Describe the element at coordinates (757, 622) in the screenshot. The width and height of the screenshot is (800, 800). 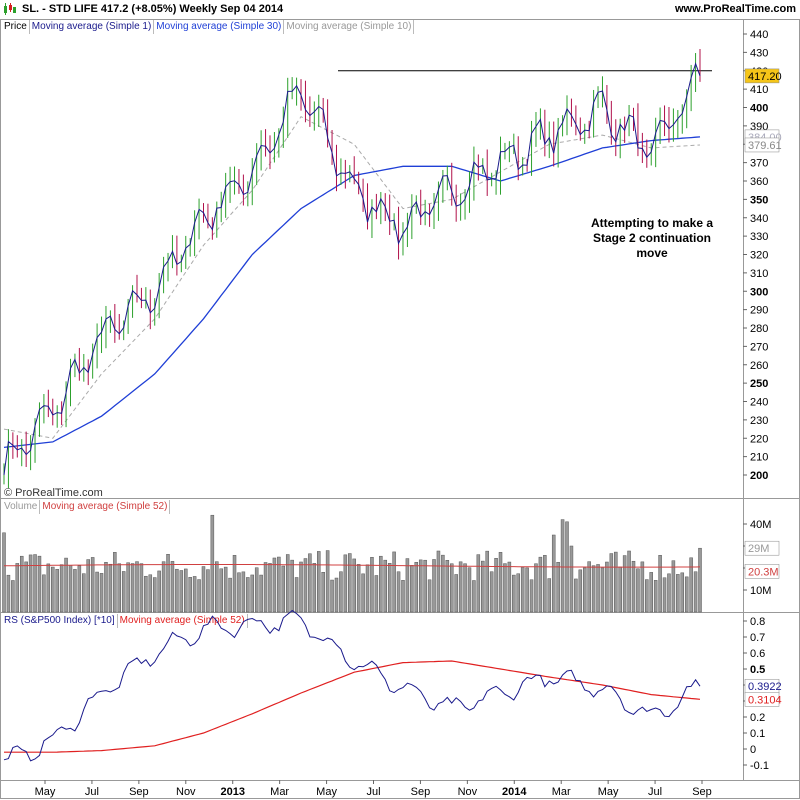
I see `rs-tick-label: 0.8` at that location.